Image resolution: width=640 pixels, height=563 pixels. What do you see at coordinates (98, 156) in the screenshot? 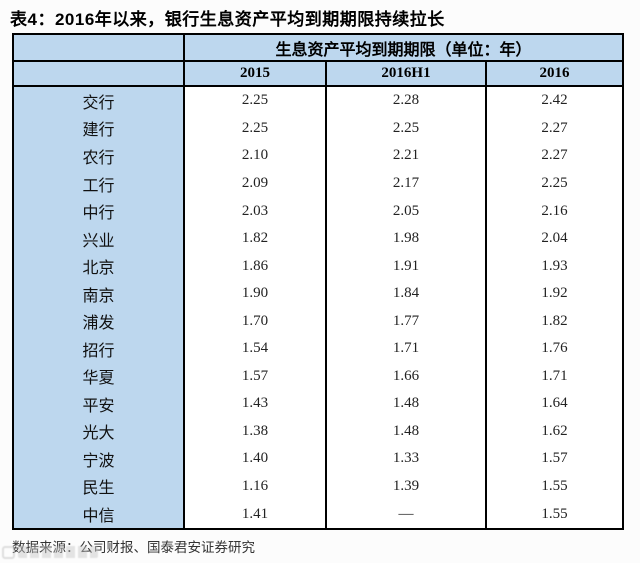
I see `bank-name-cell: 农行` at bounding box center [98, 156].